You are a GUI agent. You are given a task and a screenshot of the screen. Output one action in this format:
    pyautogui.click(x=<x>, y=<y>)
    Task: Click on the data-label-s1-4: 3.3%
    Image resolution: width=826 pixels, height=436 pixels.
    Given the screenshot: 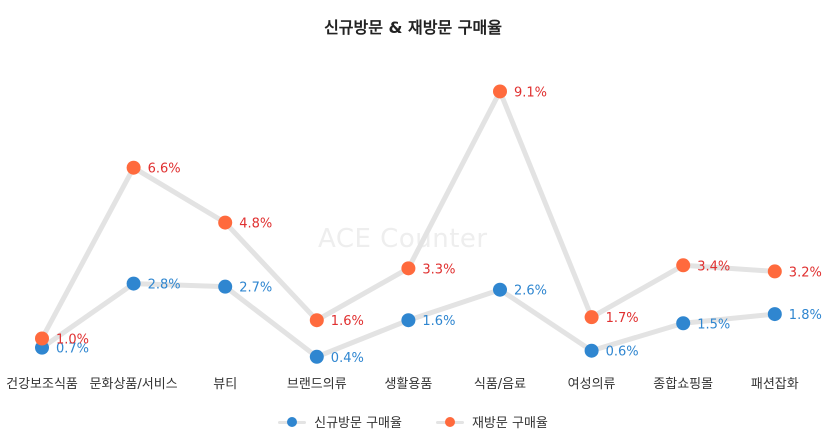 What is the action you would take?
    pyautogui.click(x=438, y=269)
    